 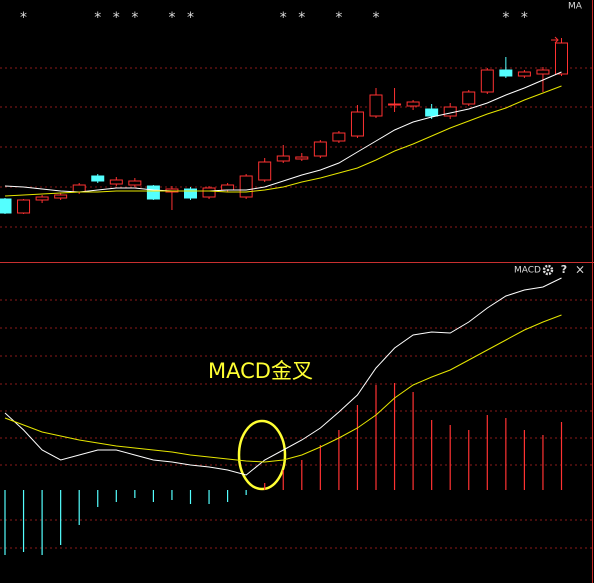 What do you see at coordinates (555, 40) in the screenshot?
I see `arrow-icon` at bounding box center [555, 40].